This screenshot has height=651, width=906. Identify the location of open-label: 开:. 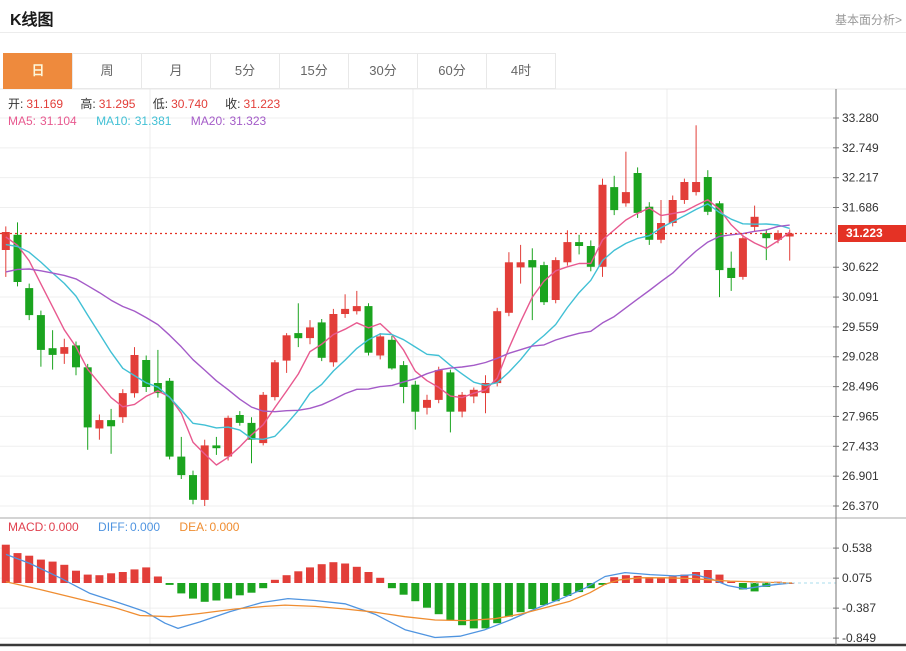
(16, 104).